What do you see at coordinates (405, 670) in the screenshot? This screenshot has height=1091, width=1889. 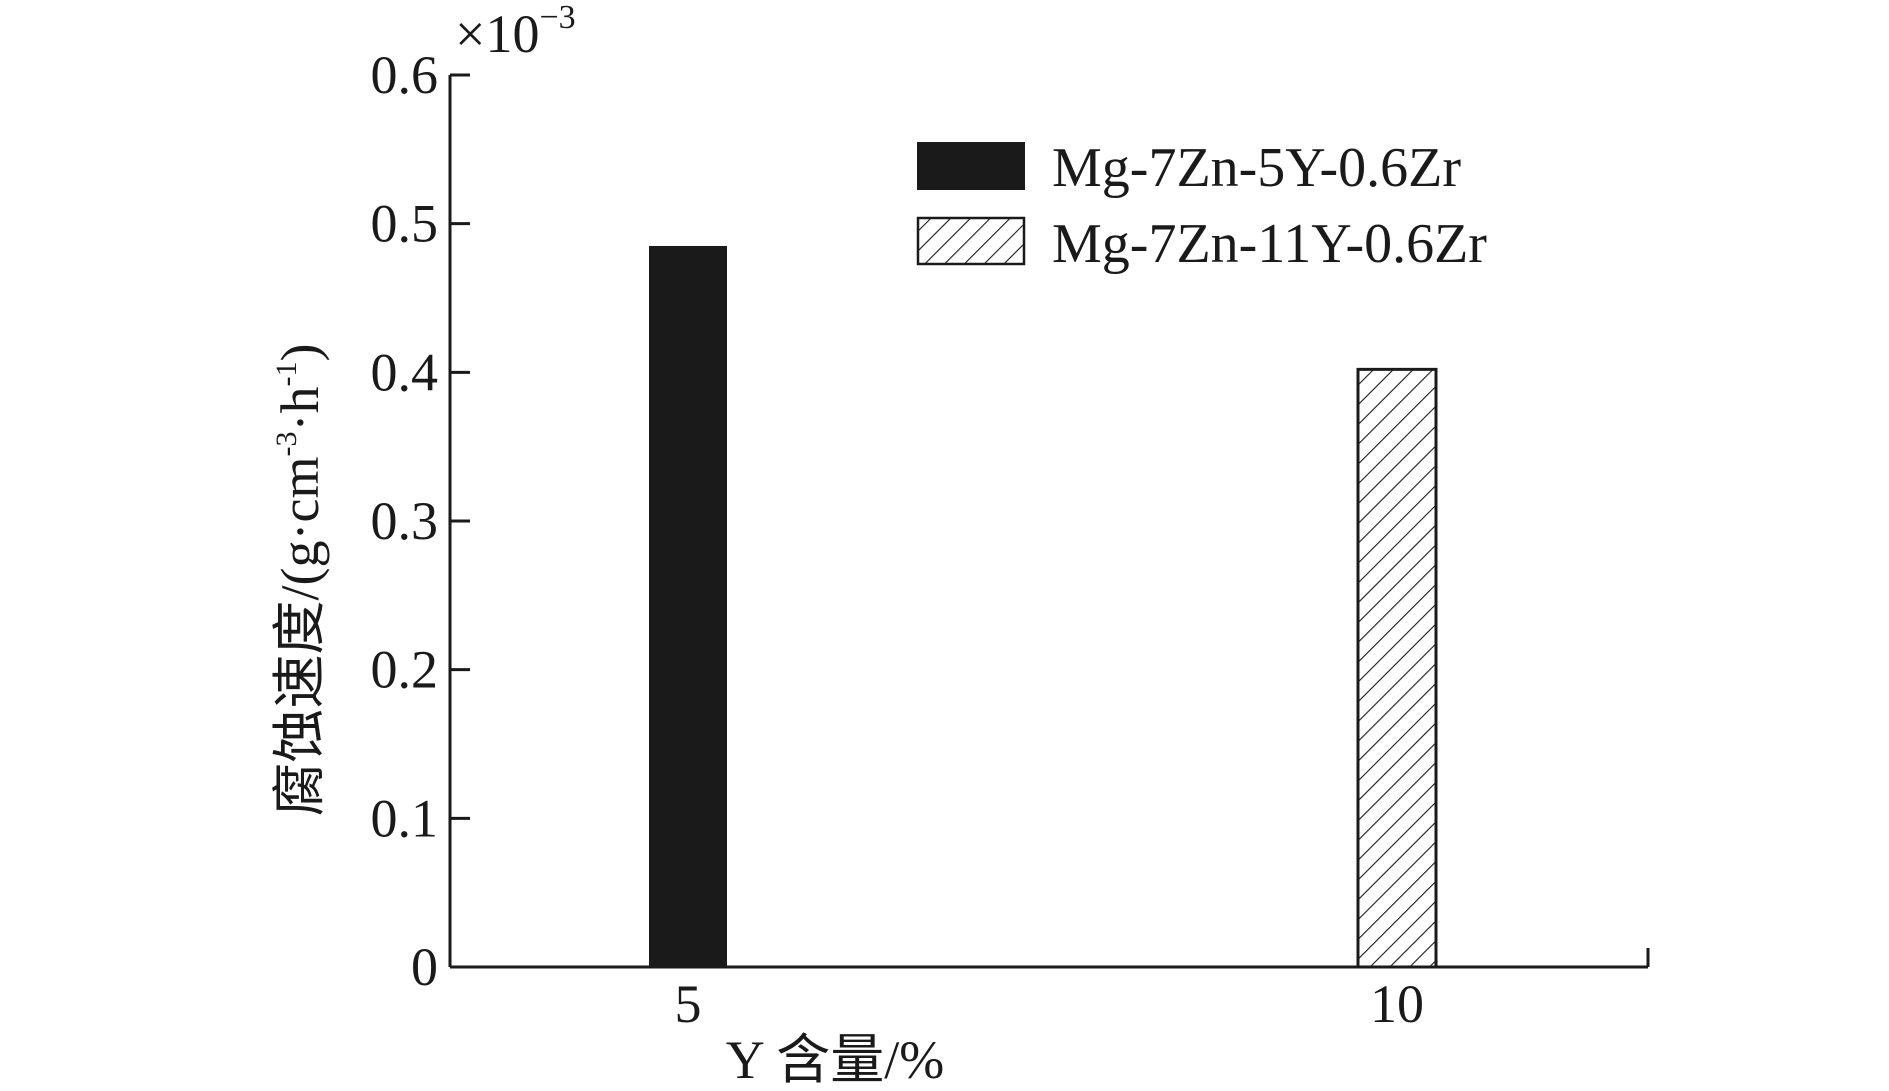 I see `y-tick-label: 0.2` at bounding box center [405, 670].